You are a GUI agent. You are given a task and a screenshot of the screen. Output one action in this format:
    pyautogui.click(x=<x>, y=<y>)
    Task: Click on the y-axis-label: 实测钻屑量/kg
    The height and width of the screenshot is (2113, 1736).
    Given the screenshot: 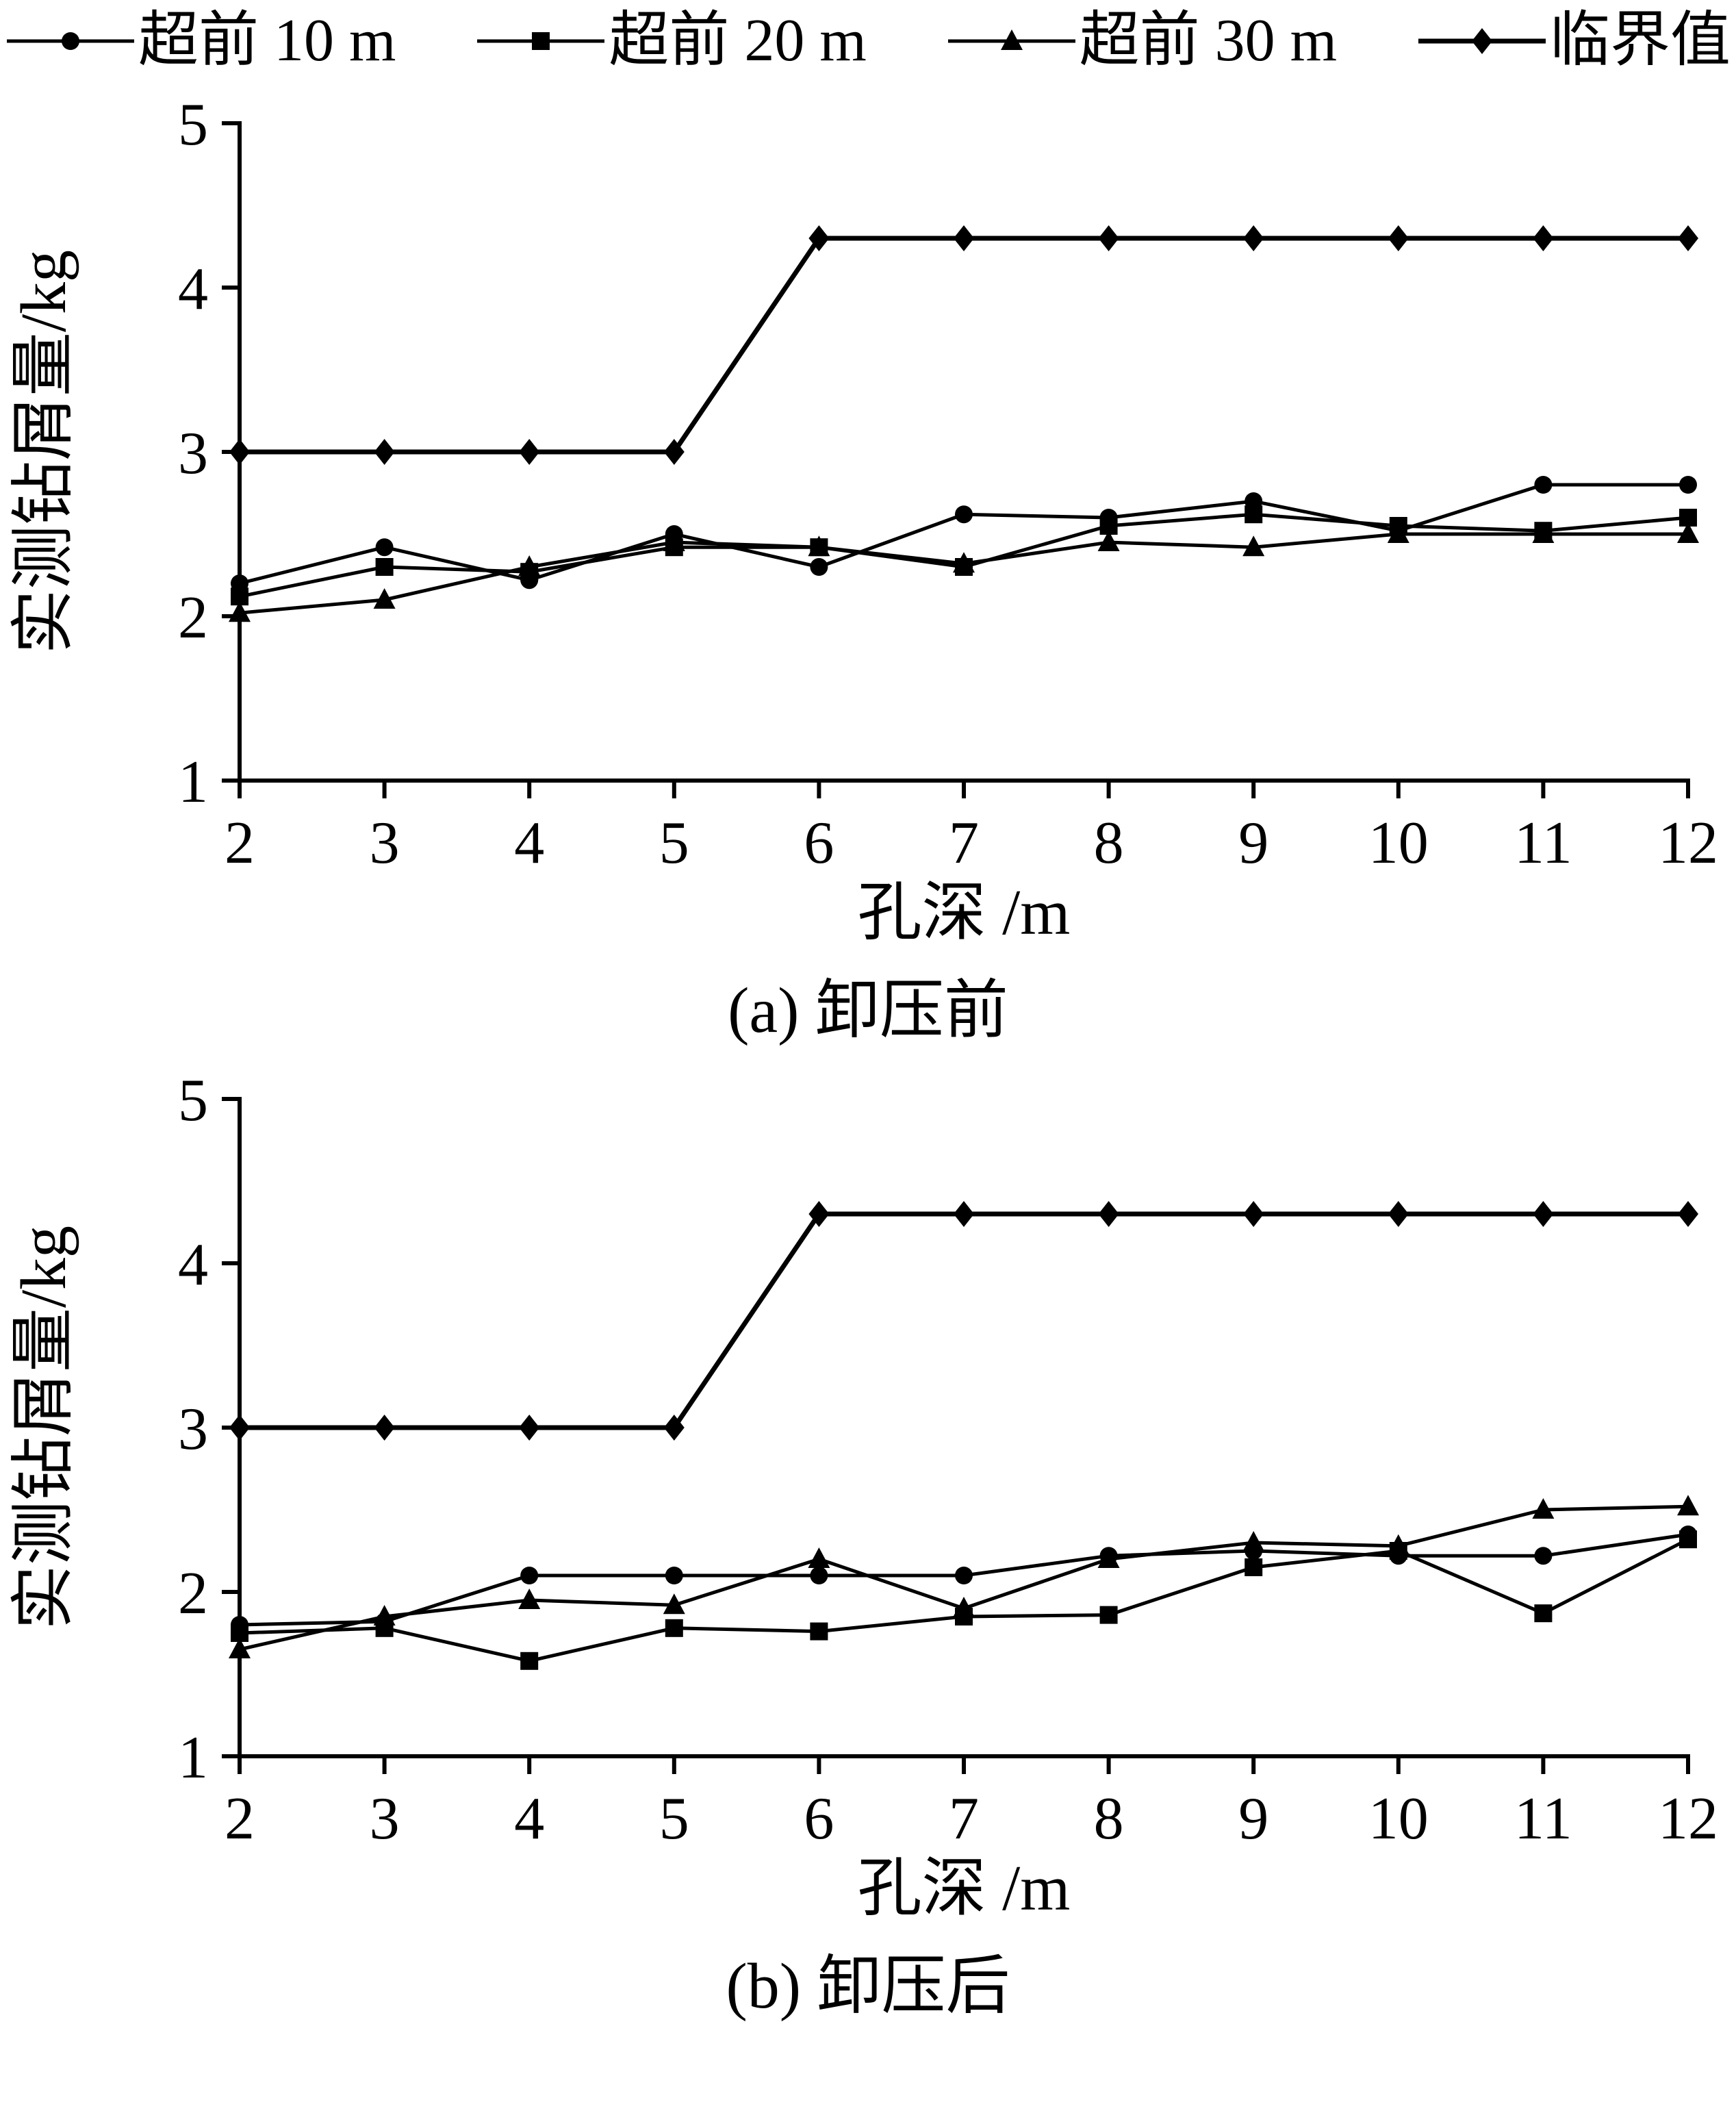 What is the action you would take?
    pyautogui.click(x=43, y=452)
    